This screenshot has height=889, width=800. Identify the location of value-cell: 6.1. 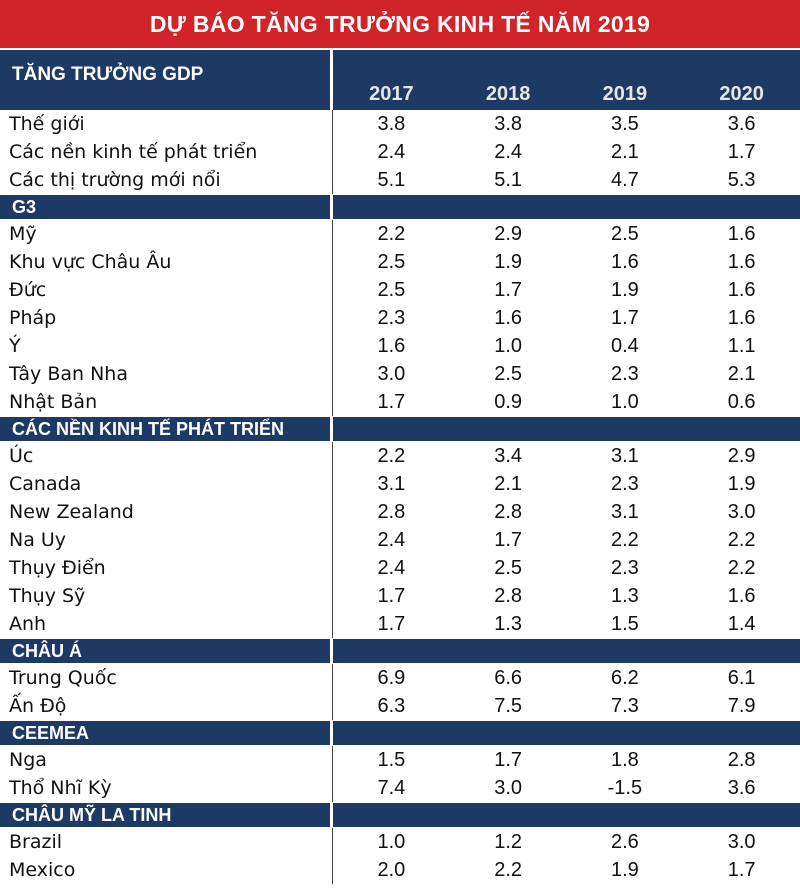
(741, 677).